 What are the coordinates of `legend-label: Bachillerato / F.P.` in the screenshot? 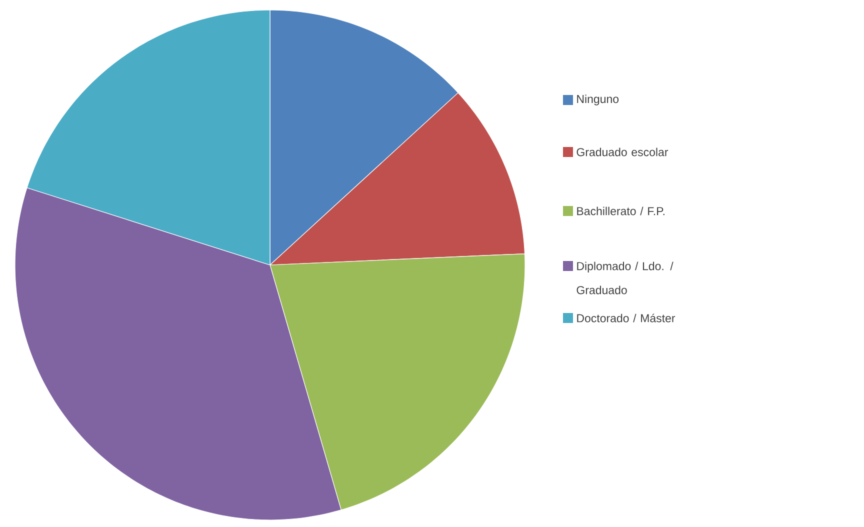 It's located at (620, 211).